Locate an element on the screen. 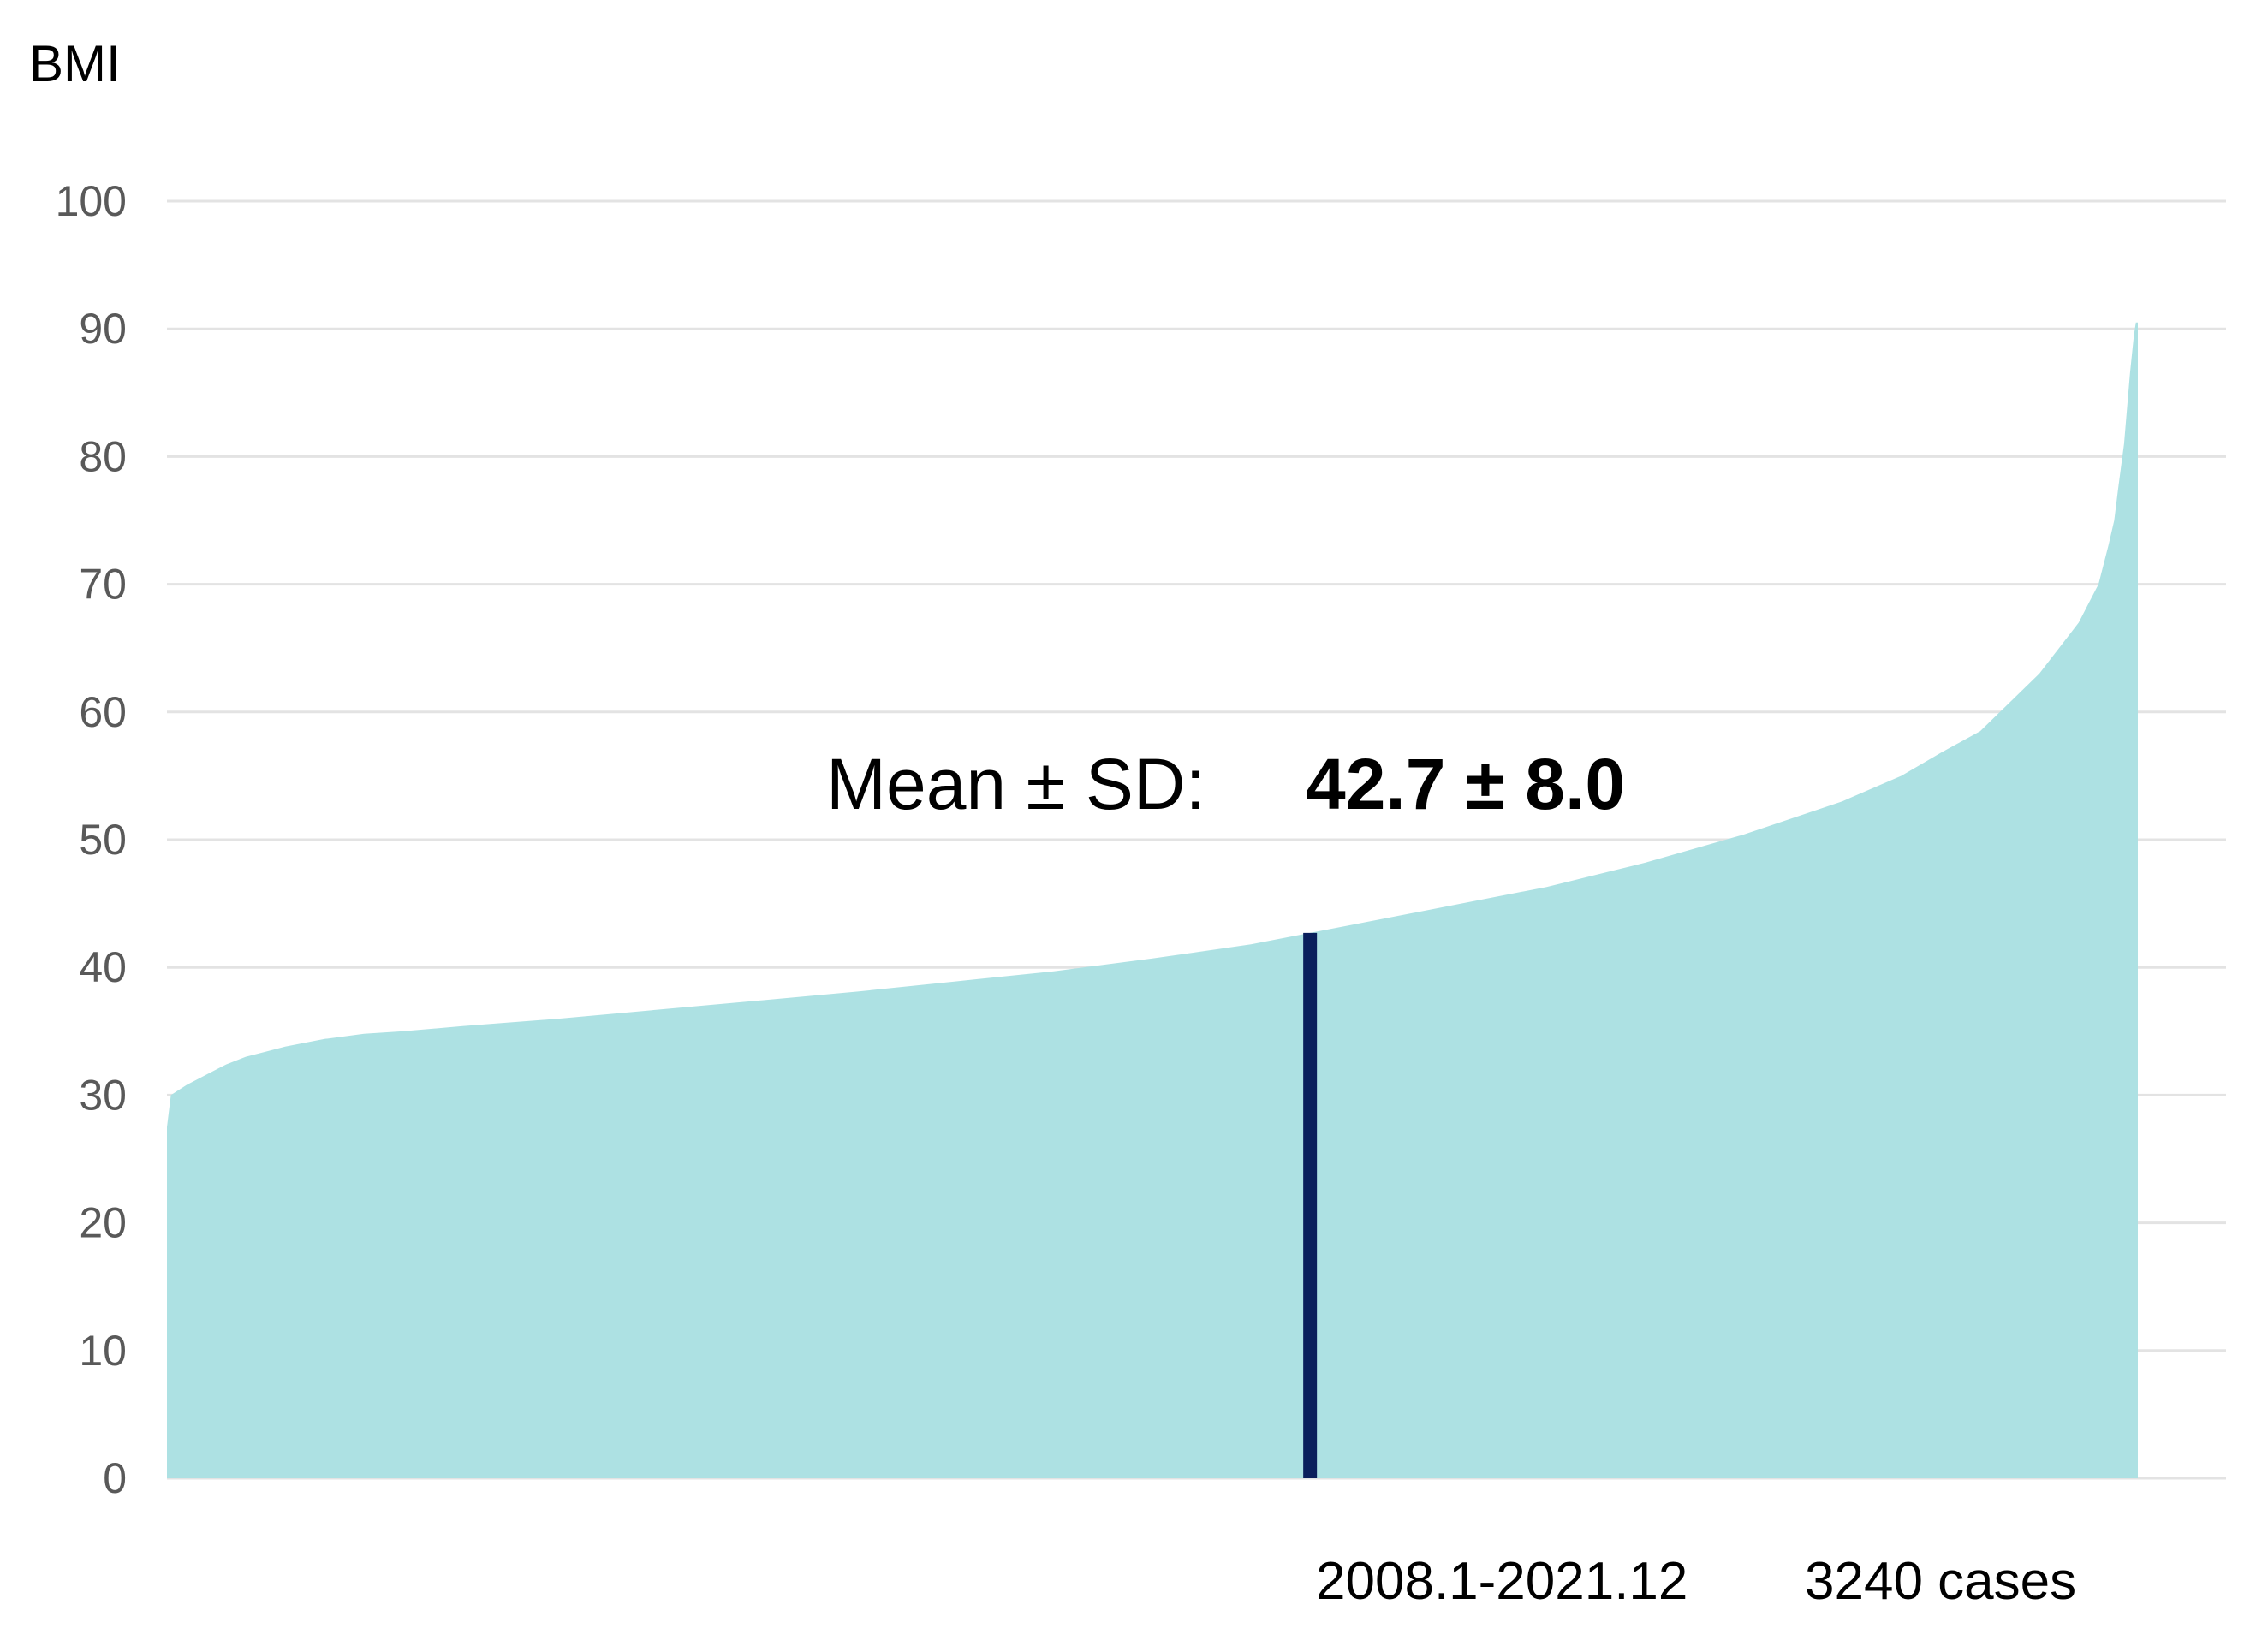 This screenshot has width=2268, height=1640. case-count-label: 3240 cases is located at coordinates (1940, 1581).